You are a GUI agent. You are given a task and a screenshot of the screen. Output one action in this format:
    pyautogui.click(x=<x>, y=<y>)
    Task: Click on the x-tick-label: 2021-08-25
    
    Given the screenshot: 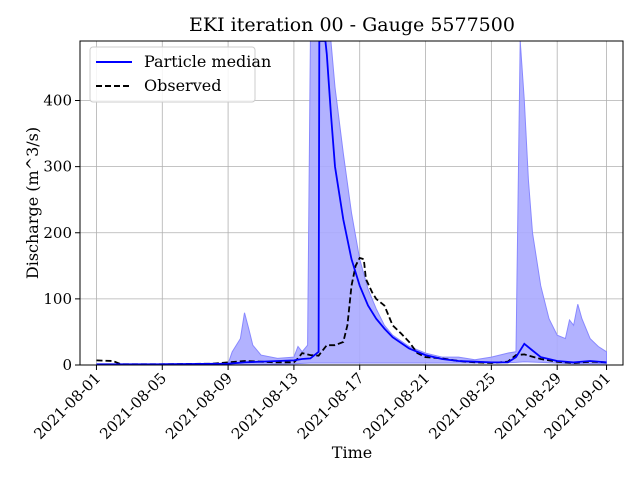 What is the action you would take?
    pyautogui.click(x=462, y=406)
    